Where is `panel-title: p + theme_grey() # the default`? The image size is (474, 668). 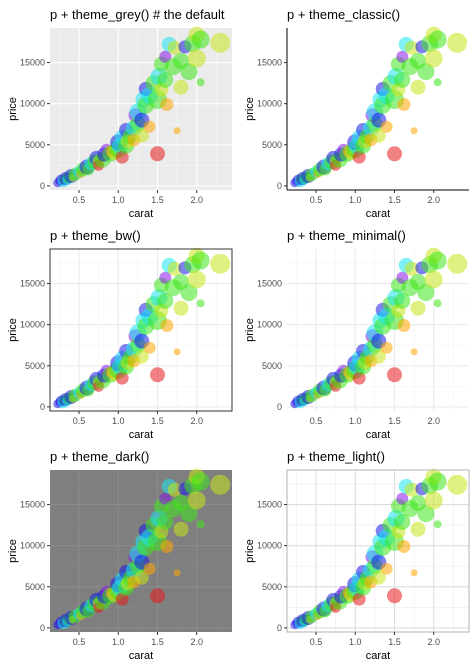 panel-title: p + theme_grey() # the default is located at coordinates (137, 14).